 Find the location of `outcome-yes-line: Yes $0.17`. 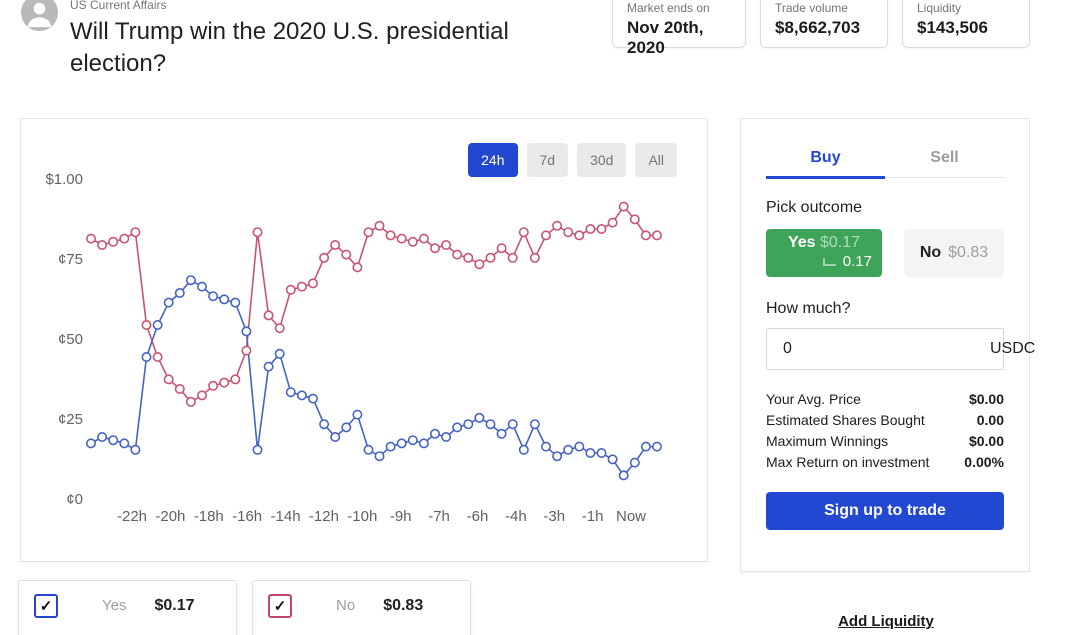

outcome-yes-line: Yes $0.17 is located at coordinates (824, 243).